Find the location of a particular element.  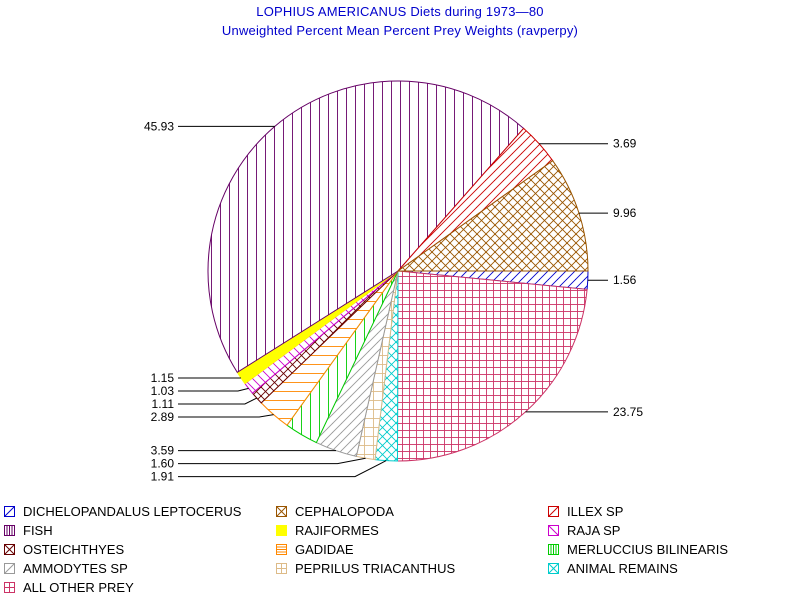

legend-item-all-other-prey: ALL OTHER PREY is located at coordinates (69, 587).